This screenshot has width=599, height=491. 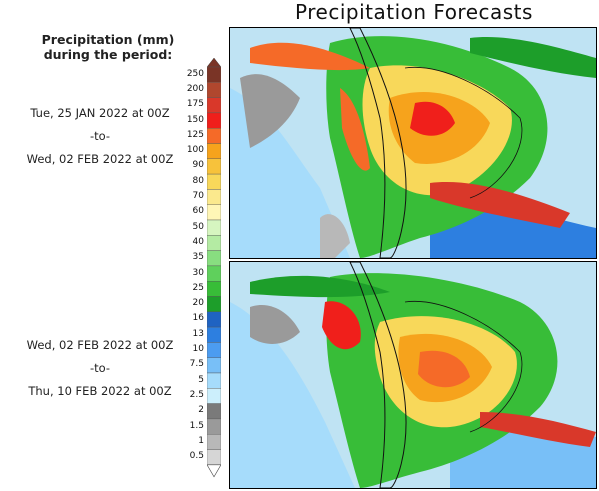 What do you see at coordinates (108, 54) in the screenshot?
I see `legend-title-line2: during the period:` at bounding box center [108, 54].